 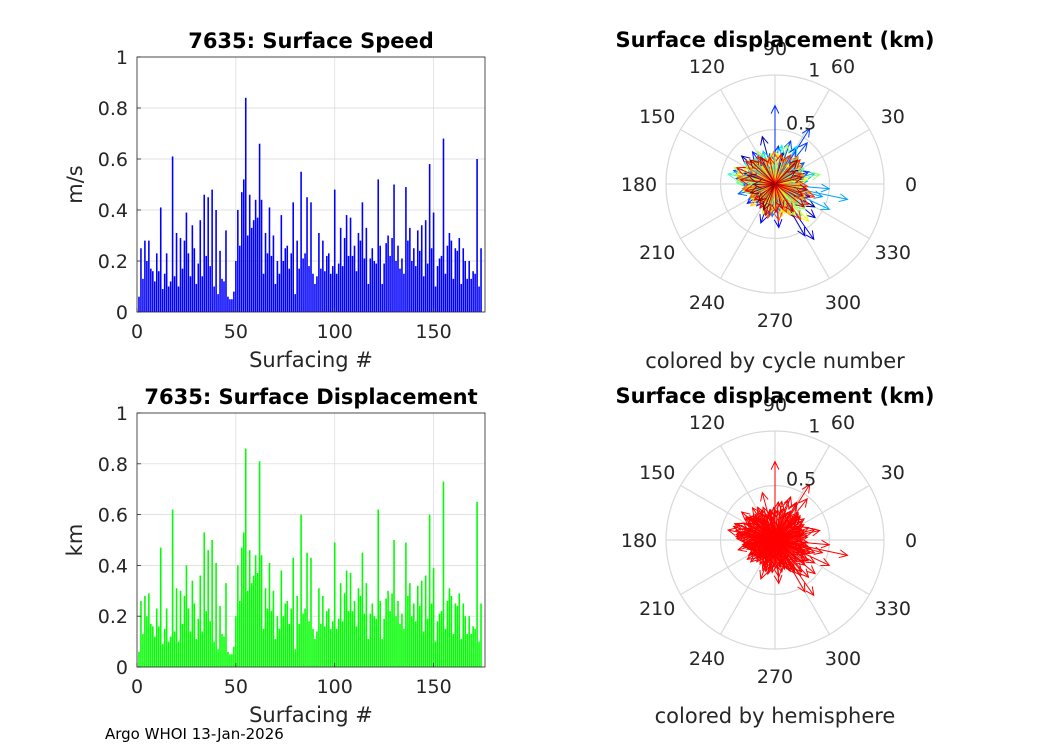 What do you see at coordinates (122, 58) in the screenshot?
I see `y-tick-label: 1` at bounding box center [122, 58].